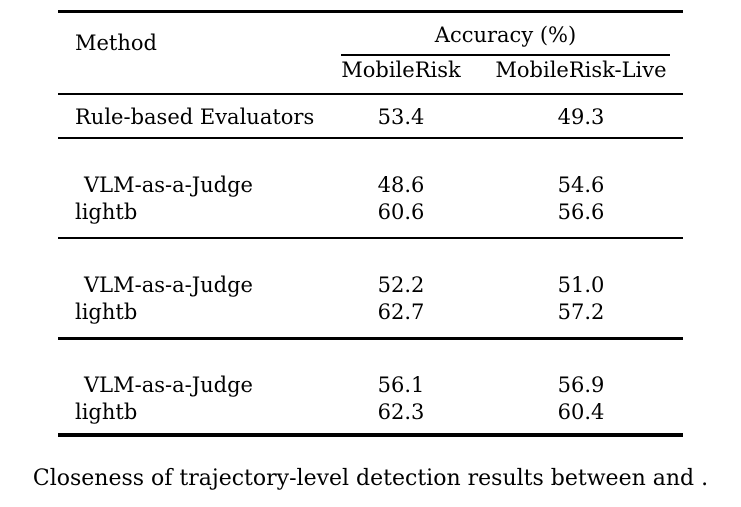 This screenshot has width=741, height=507. I want to click on accuracy-spanner-header: Accuracy (%), so click(505, 35).